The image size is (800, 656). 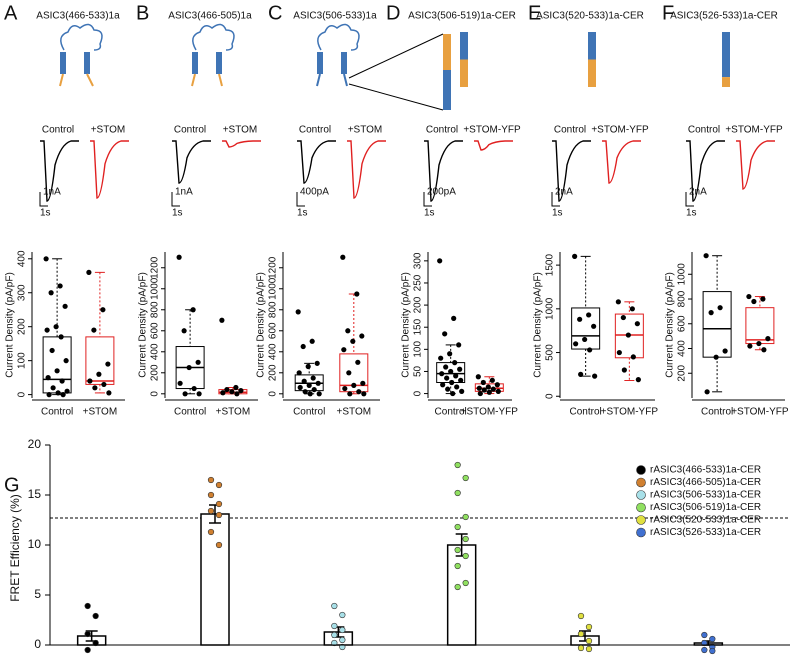 I want to click on x-tick-label: +STOM-YFP, so click(x=760, y=412).